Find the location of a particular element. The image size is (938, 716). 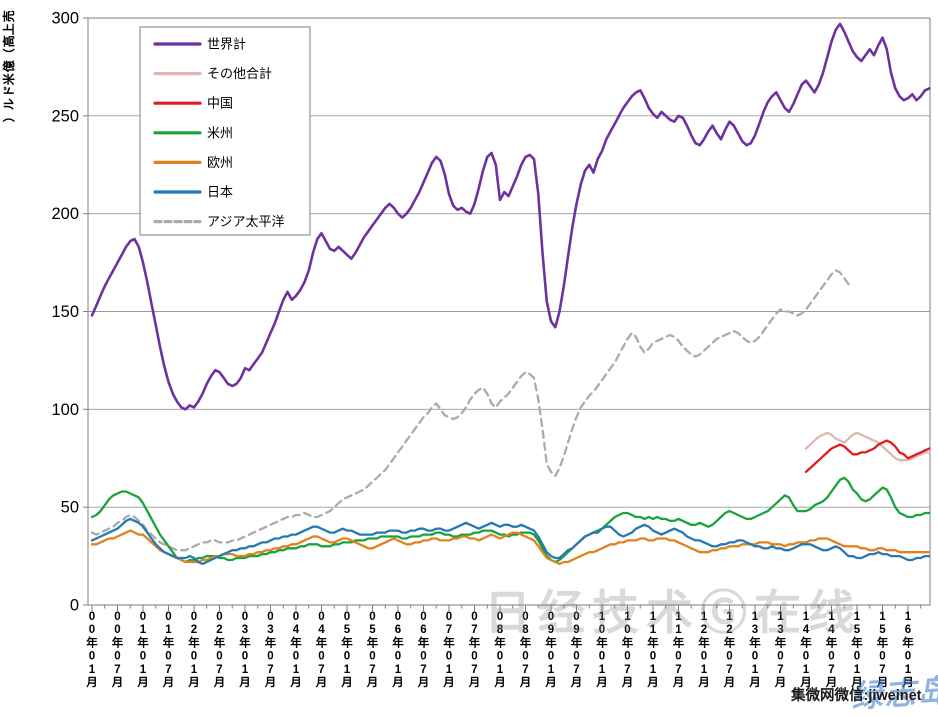

y-tick-label: 200 is located at coordinates (65, 214).